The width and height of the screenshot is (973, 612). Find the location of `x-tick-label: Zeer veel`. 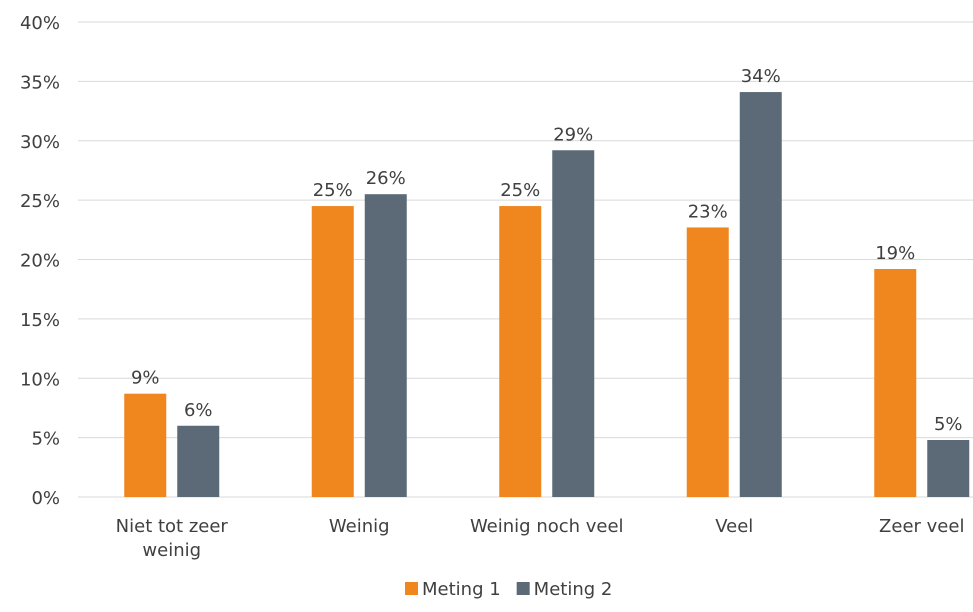

x-tick-label: Zeer veel is located at coordinates (921, 526).